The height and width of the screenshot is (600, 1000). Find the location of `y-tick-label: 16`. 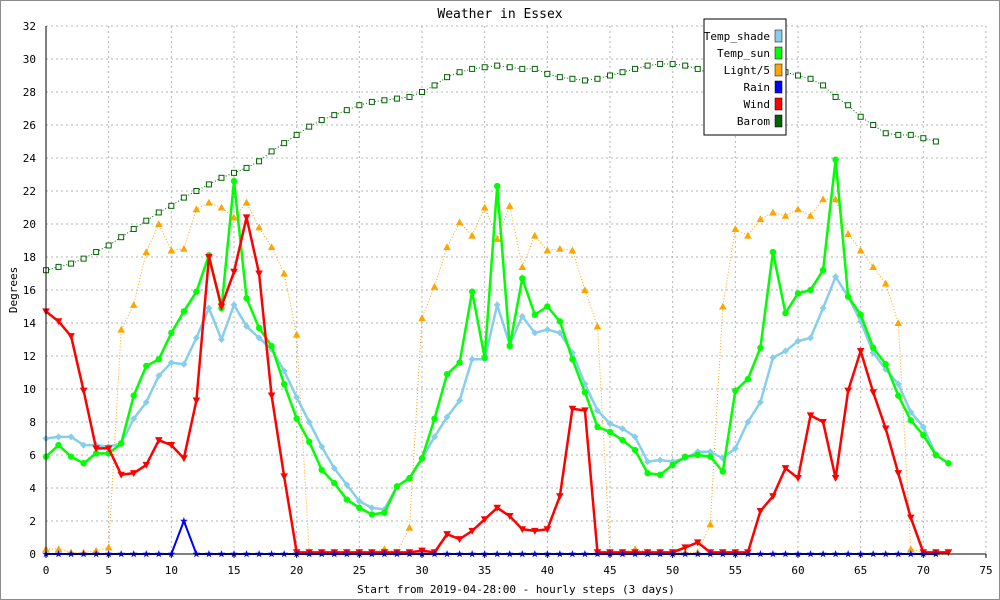

y-tick-label: 16 is located at coordinates (29, 290).